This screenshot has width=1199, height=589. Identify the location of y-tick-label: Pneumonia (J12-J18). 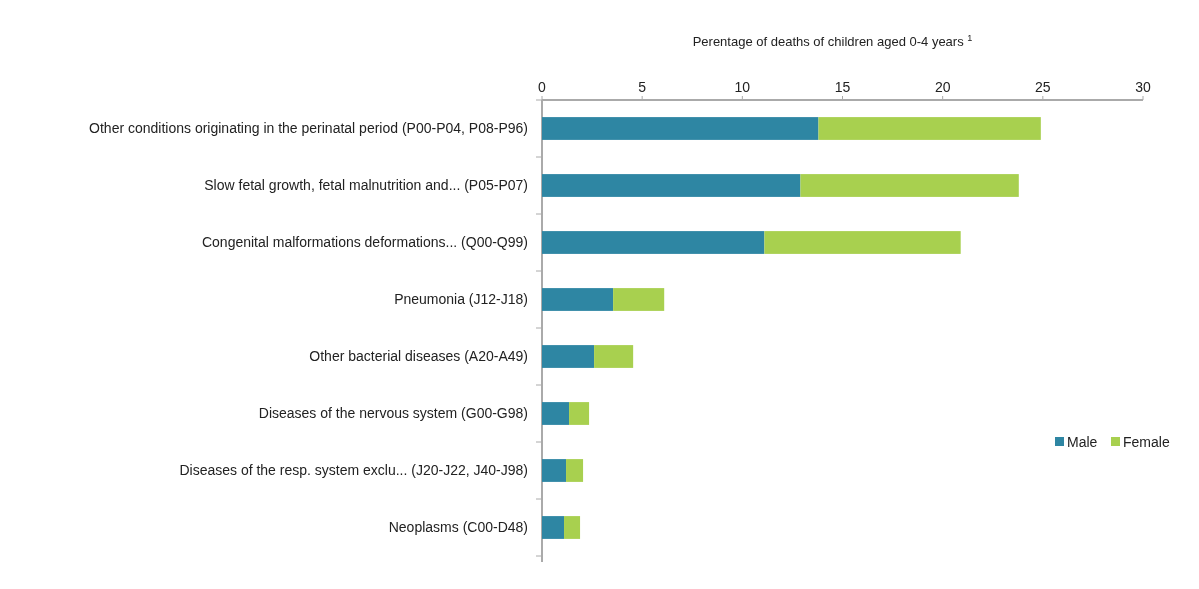
(461, 299).